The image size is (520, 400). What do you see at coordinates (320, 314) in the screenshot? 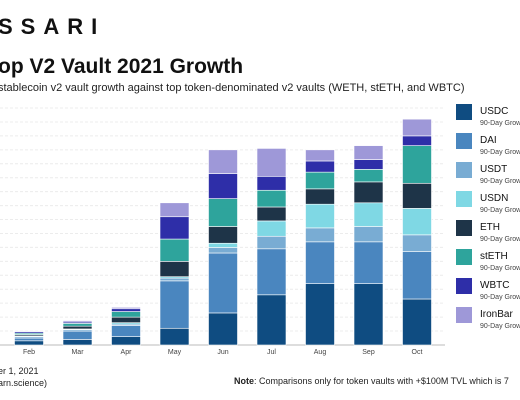
I see `bar-usdc-aug` at bounding box center [320, 314].